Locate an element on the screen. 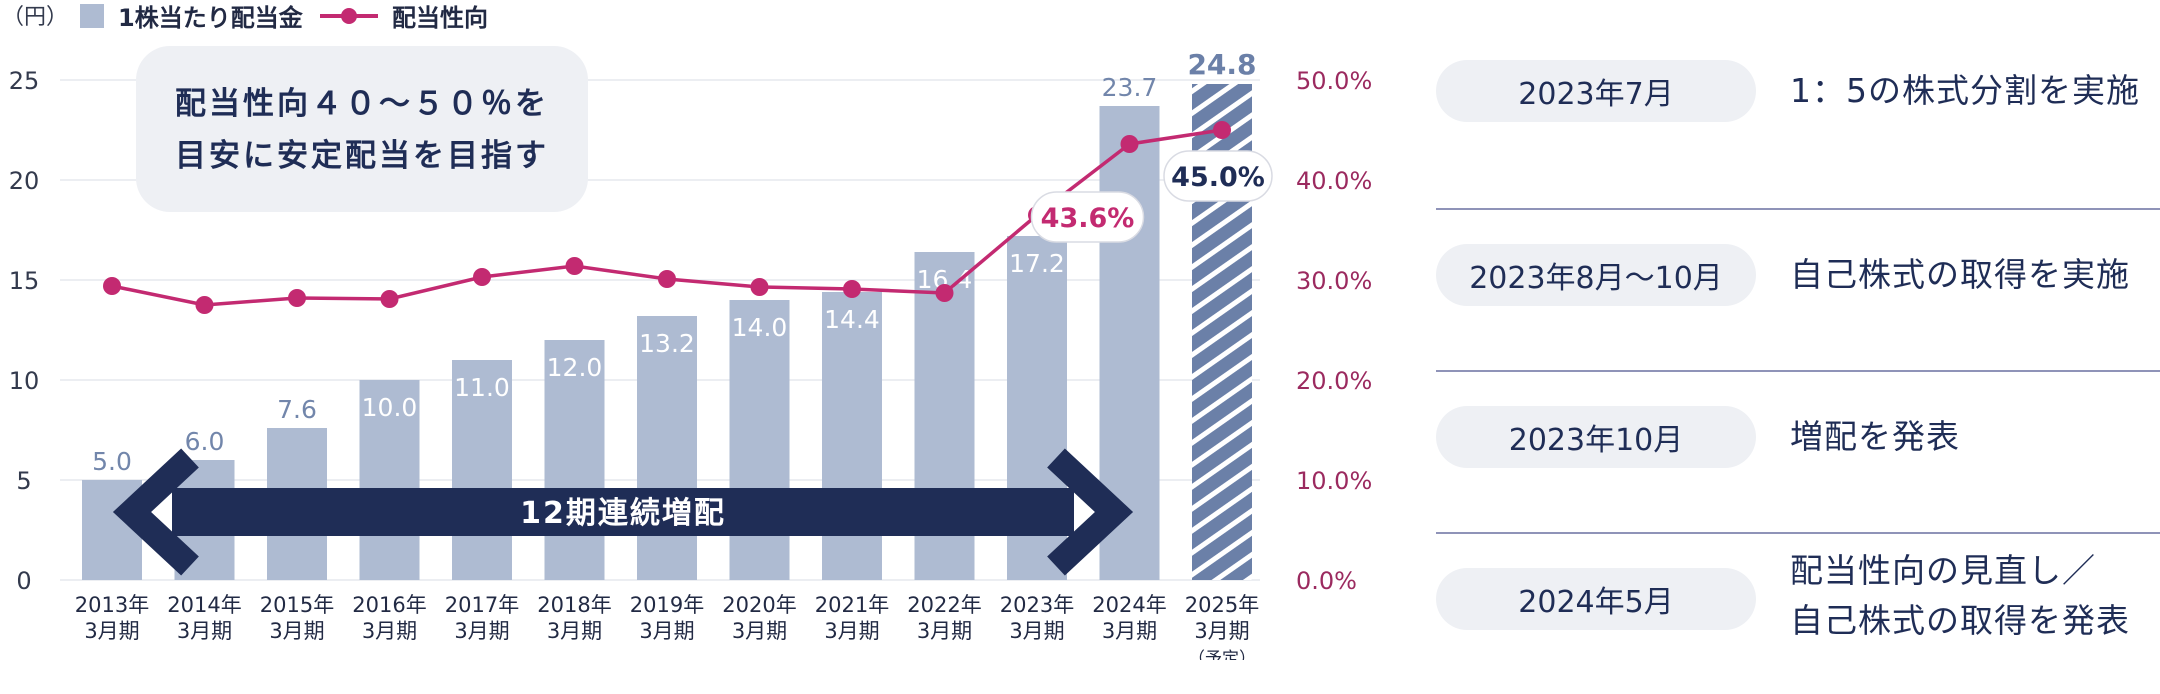  timeline-item: 2023年8月～10月 自己株式の取得を実施 is located at coordinates (1798, 291).